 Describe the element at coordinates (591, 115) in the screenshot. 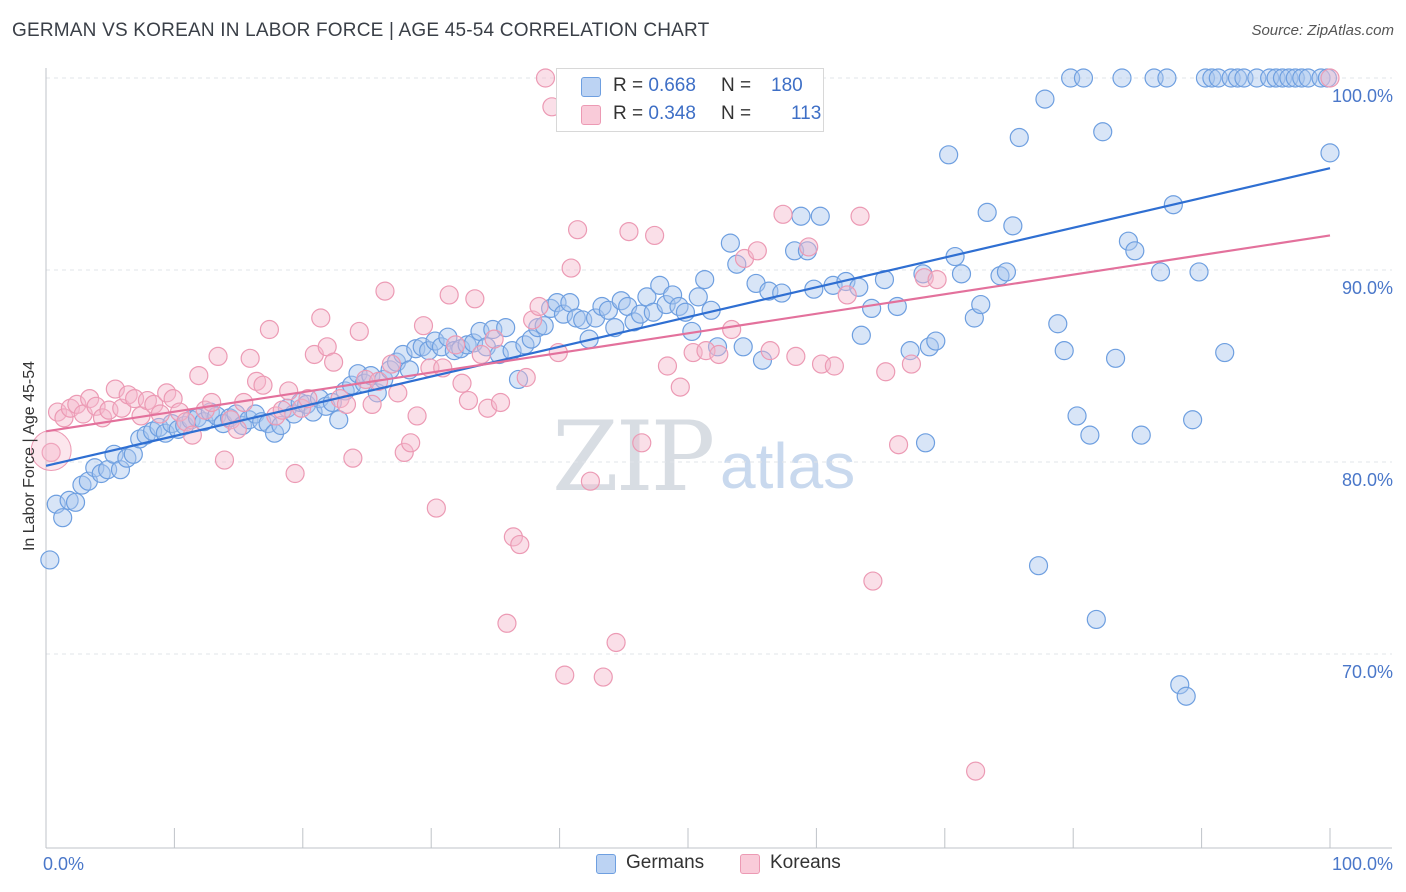

I see `koreans-swatch` at that location.